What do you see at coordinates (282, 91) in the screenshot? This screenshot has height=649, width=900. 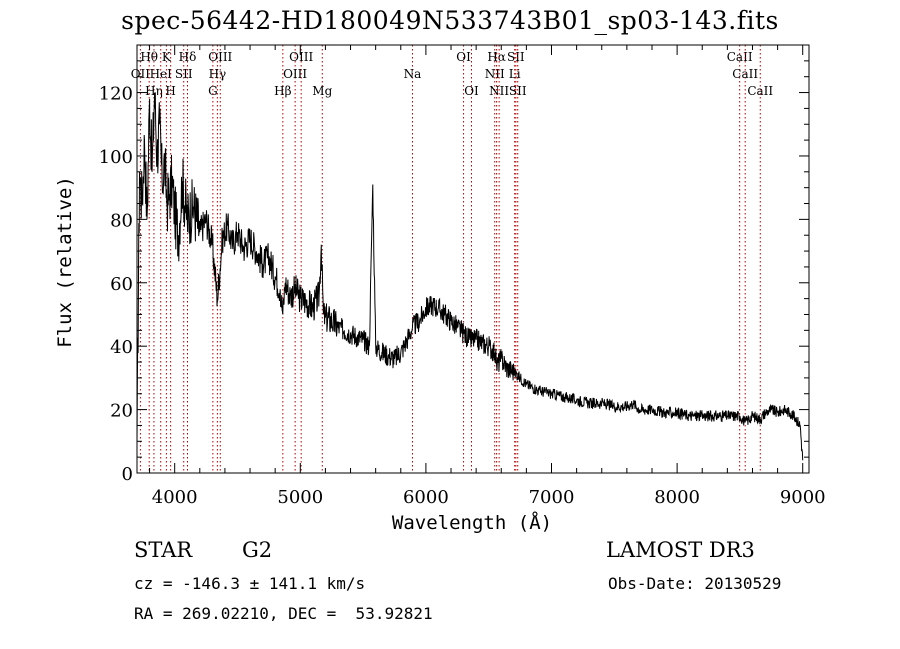 I see `spectral-line-label-11: Hβ` at bounding box center [282, 91].